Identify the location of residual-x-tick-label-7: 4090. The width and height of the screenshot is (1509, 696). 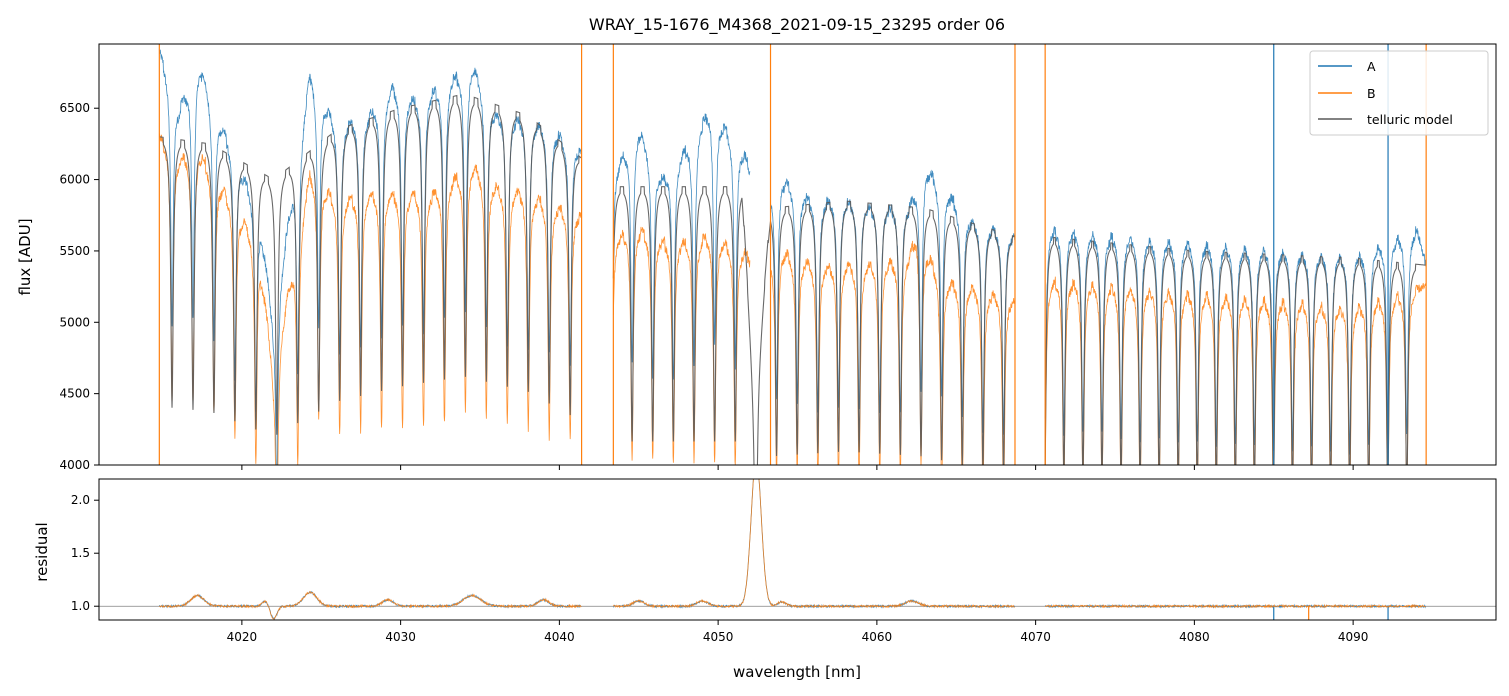
(1353, 637).